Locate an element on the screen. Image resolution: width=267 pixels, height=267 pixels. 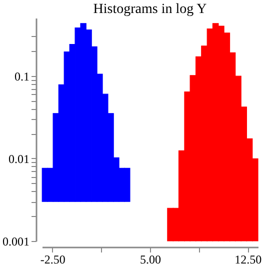
x-tick-label: 12.50 is located at coordinates (248, 259).